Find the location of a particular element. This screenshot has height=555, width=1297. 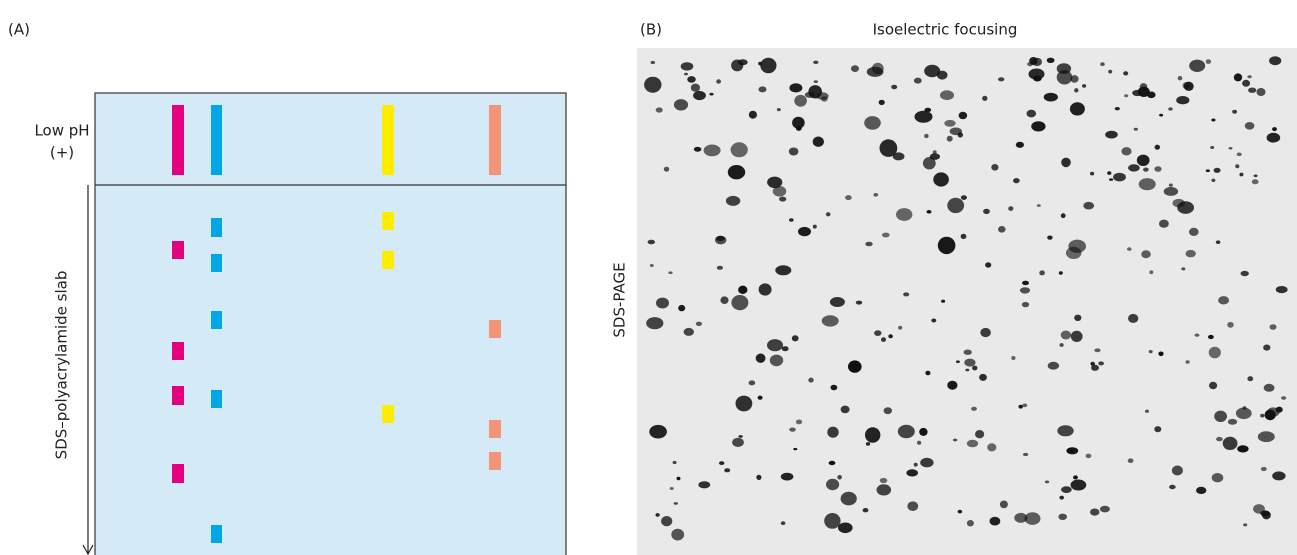

panel-label: (A) is located at coordinates (19, 30).